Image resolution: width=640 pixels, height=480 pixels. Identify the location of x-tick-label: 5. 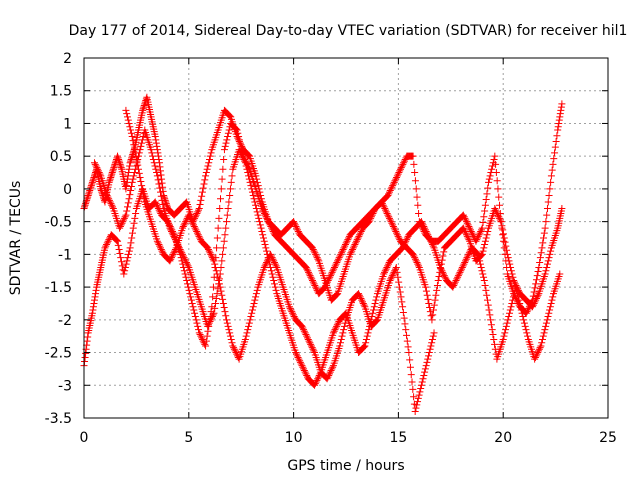
(188, 438).